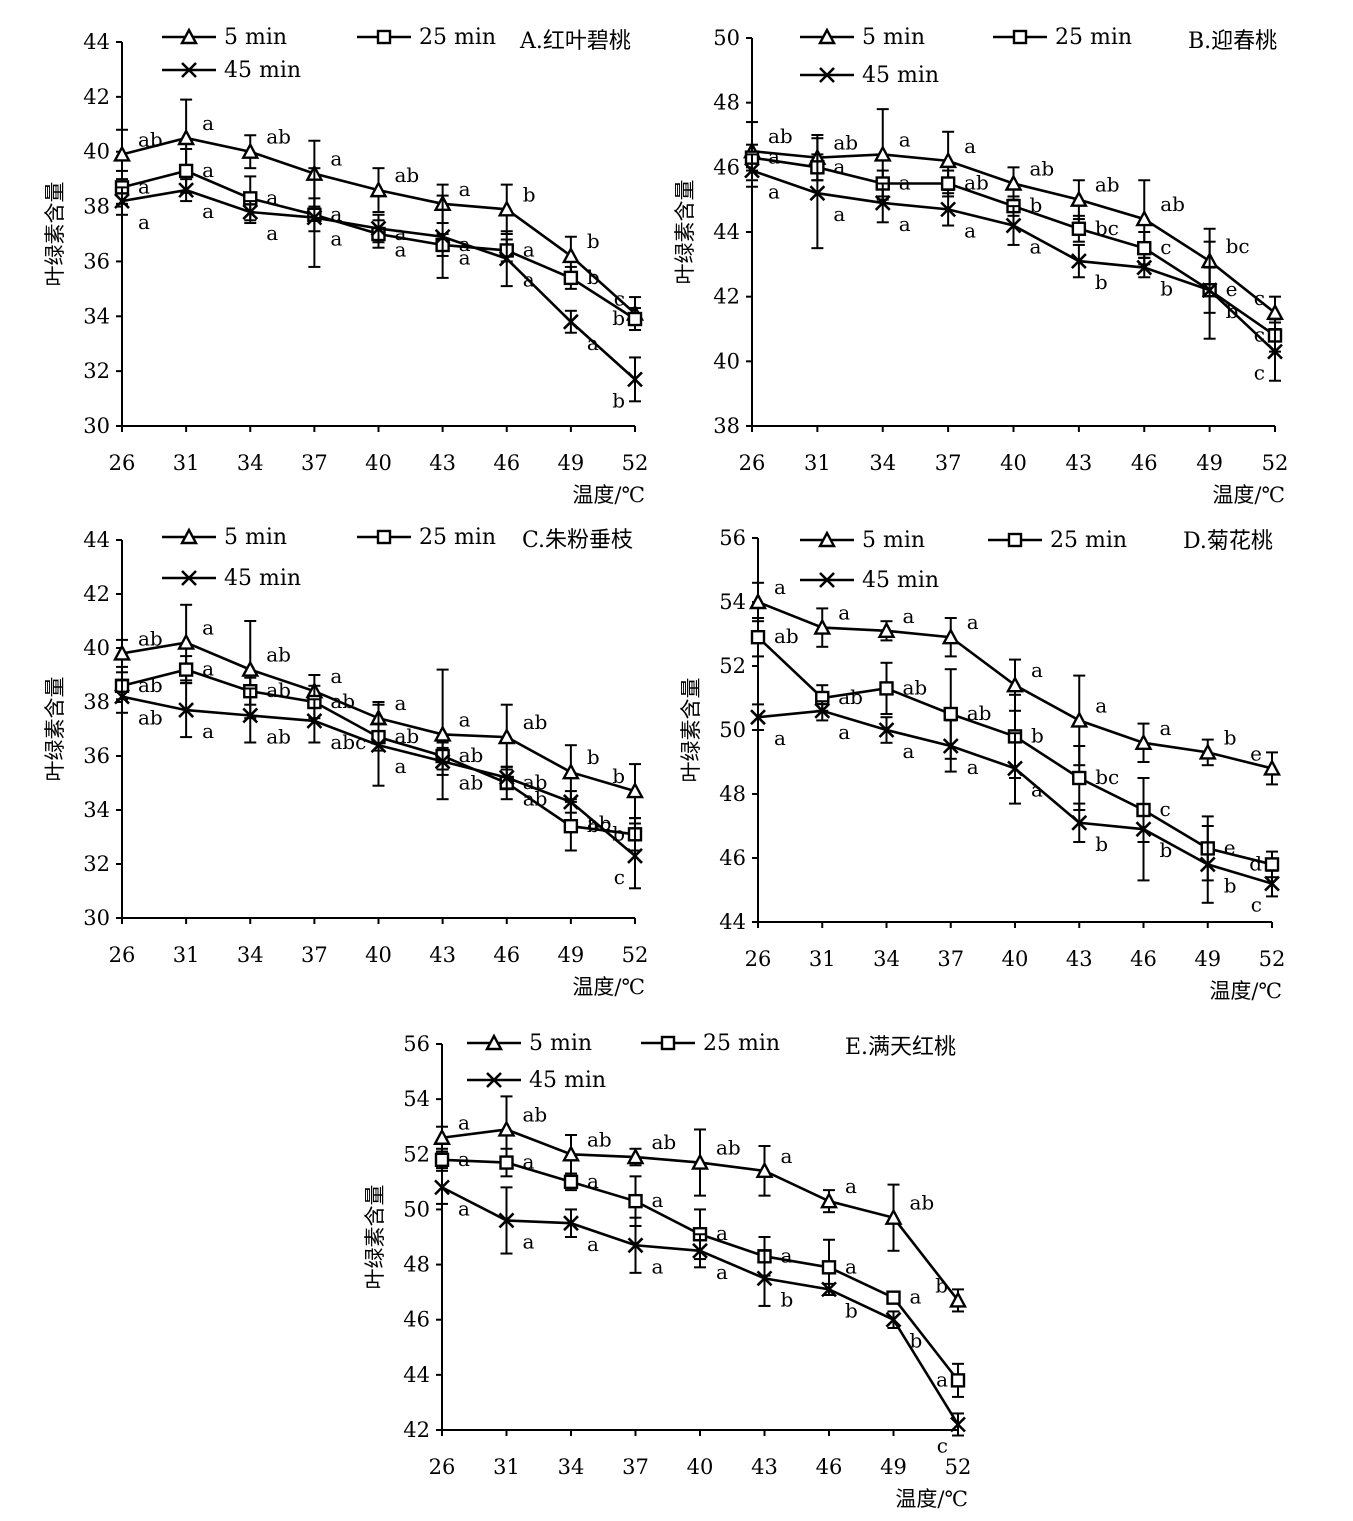  What do you see at coordinates (577, 540) in the screenshot?
I see `panel-title: C.朱粉垂枝` at bounding box center [577, 540].